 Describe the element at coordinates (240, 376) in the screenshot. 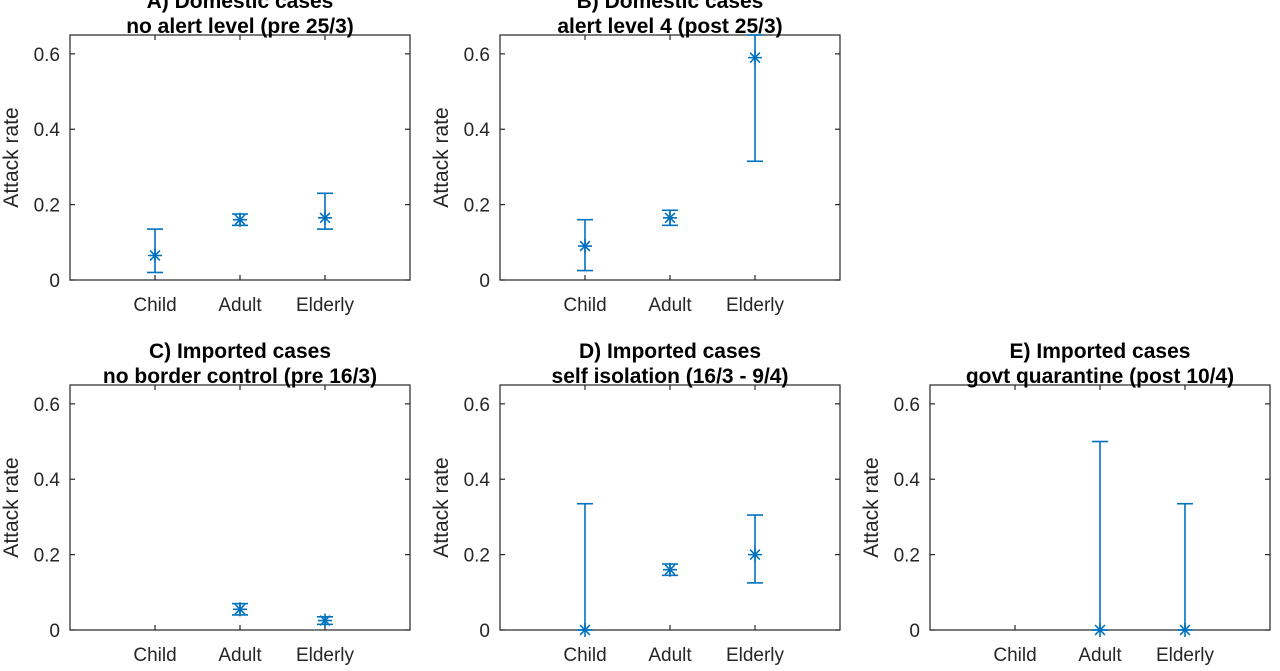

I see `panel-c-title-line-2: no border control (pre 16/3)` at that location.